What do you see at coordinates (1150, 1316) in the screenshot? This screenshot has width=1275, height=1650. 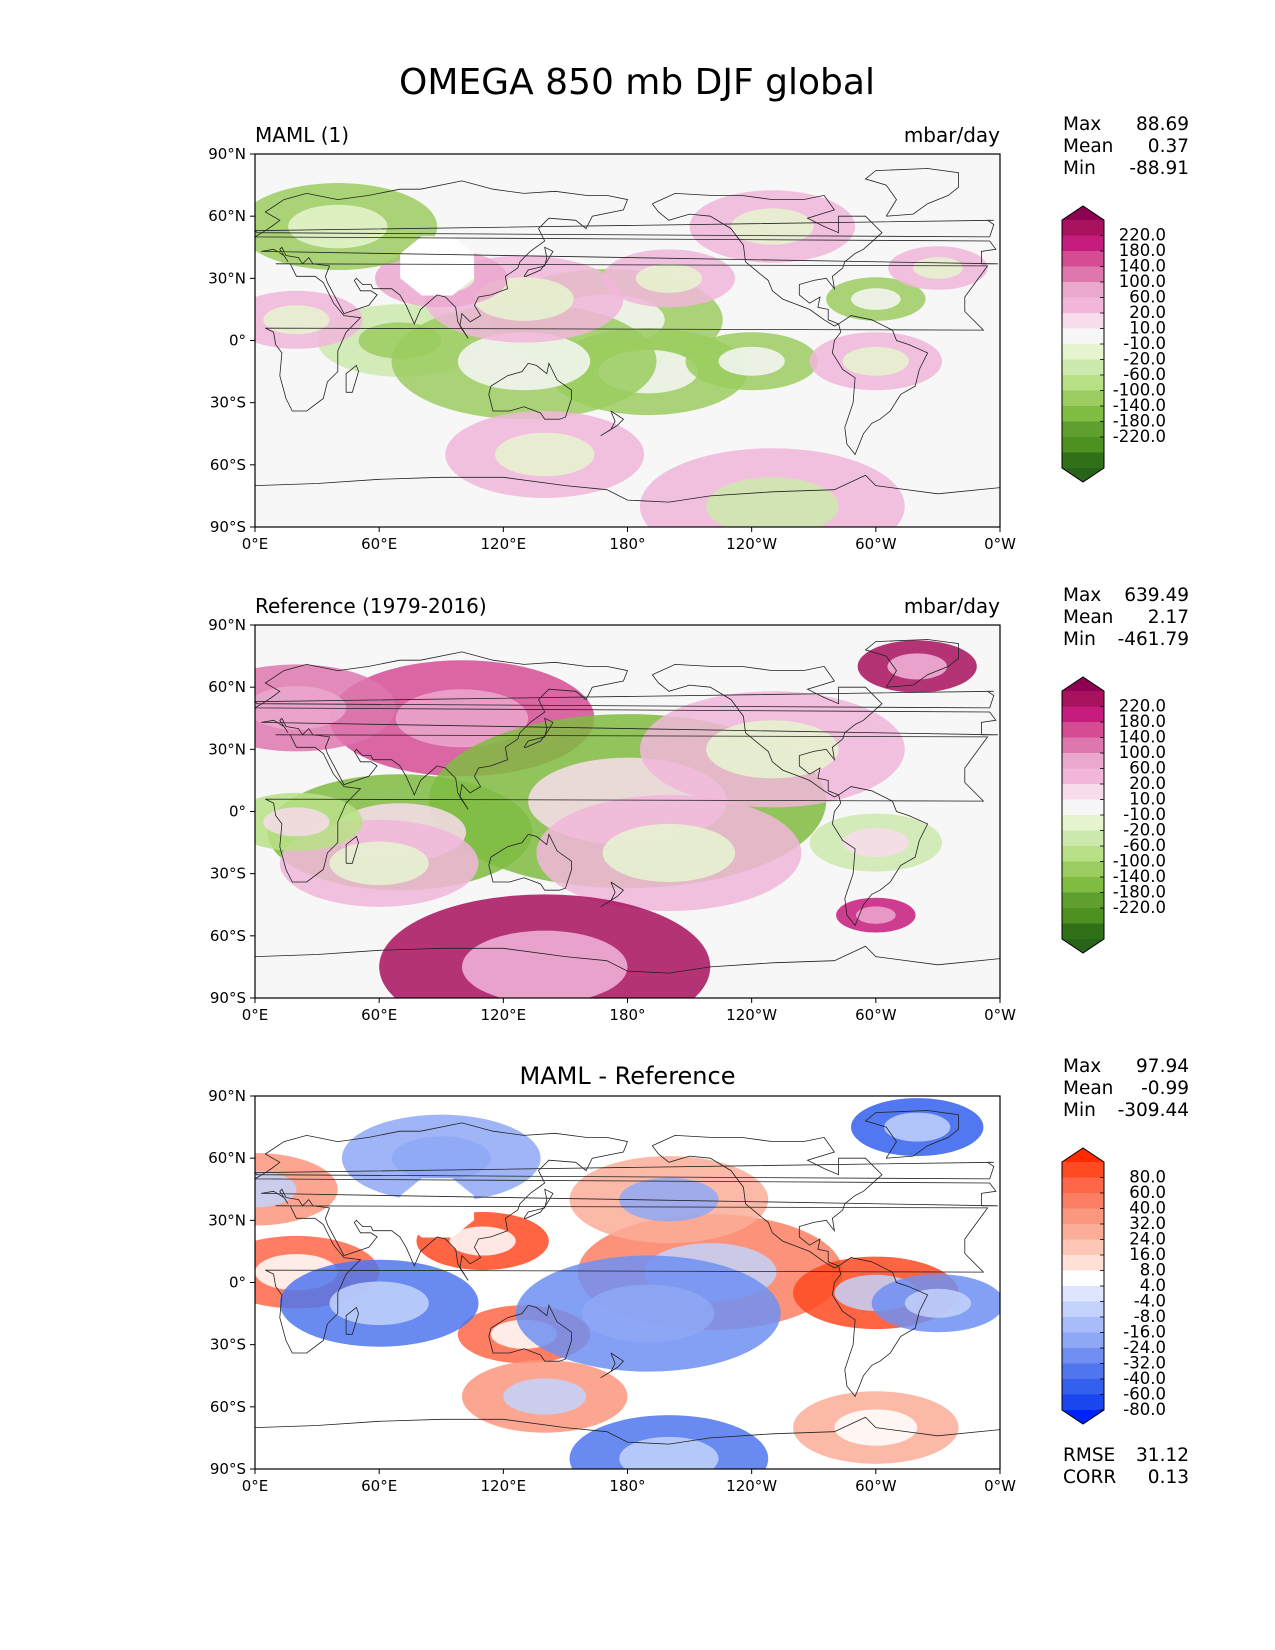 I see `colorbar-label: -8.0` at bounding box center [1150, 1316].